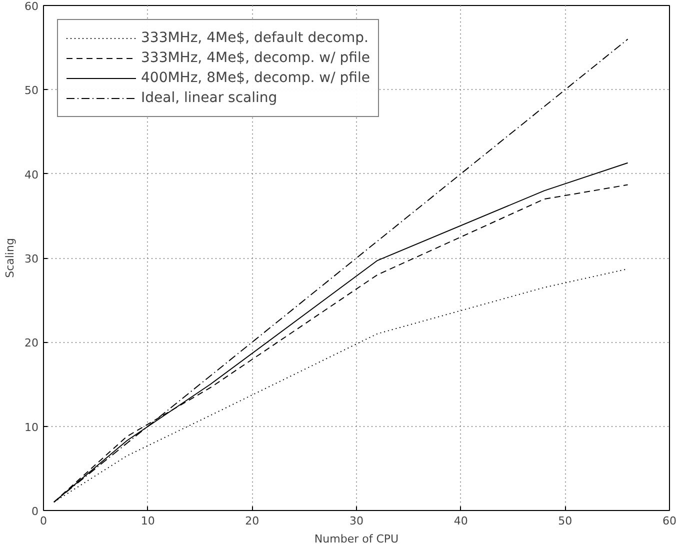 The image size is (681, 548). I want to click on legend-label: 333MHz, 4Me$, decomp. w/ pfile, so click(255, 58).